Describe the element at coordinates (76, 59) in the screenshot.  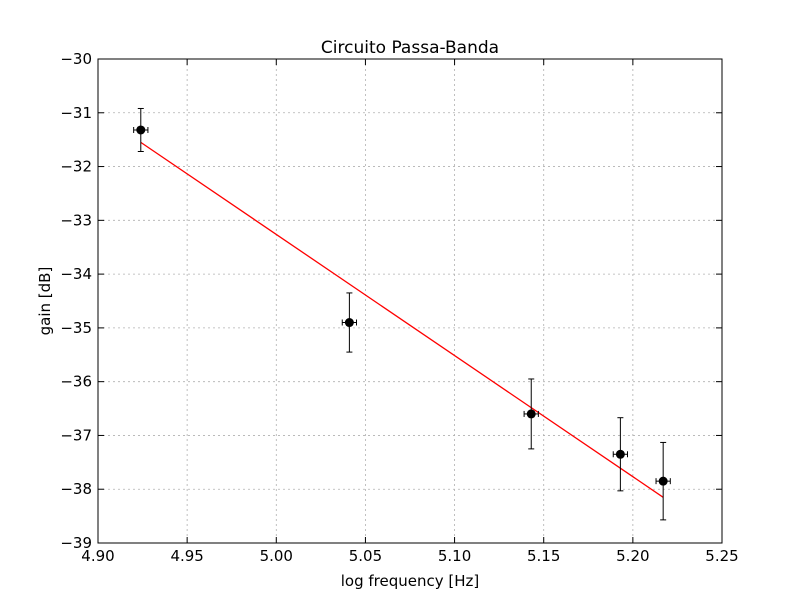
I see `y-tick-label: −30` at that location.